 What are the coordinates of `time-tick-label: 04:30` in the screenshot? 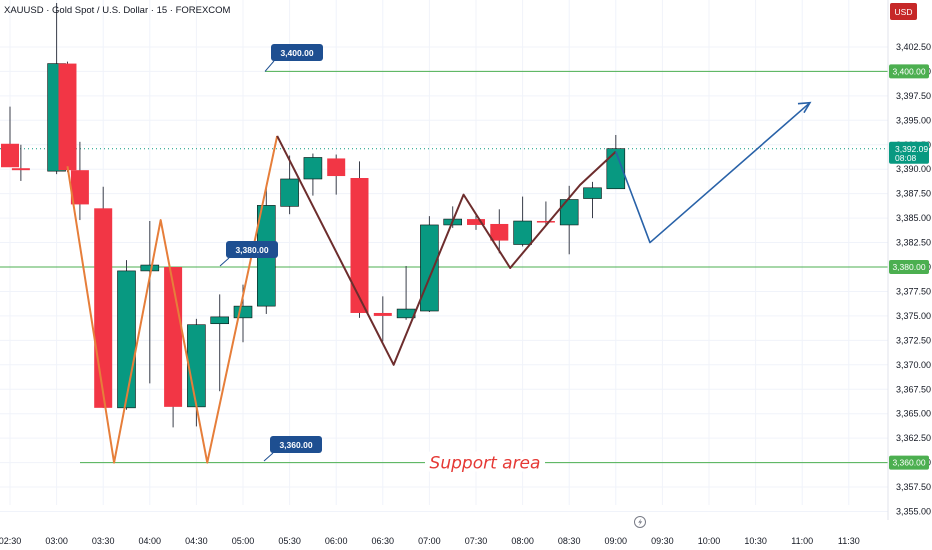 It's located at (196, 541).